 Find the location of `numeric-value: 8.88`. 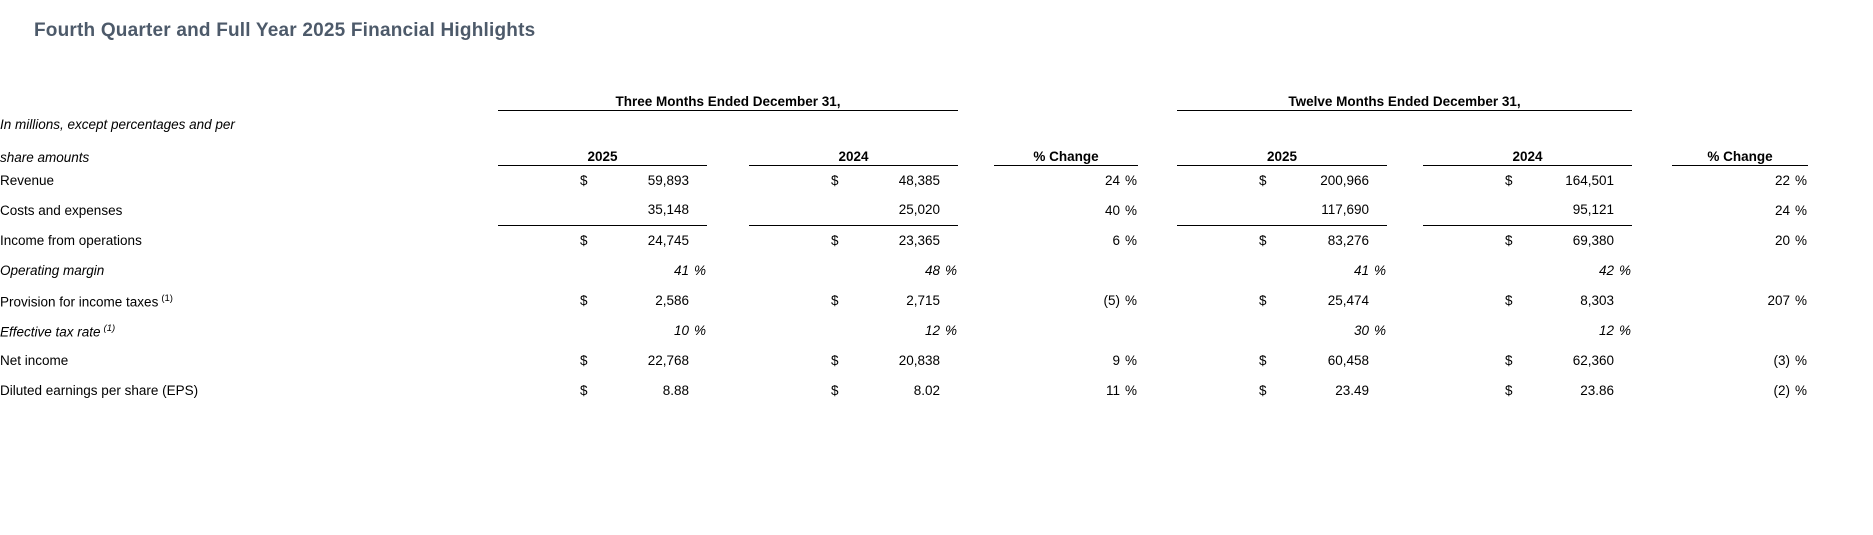

numeric-value: 8.88 is located at coordinates (675, 390).